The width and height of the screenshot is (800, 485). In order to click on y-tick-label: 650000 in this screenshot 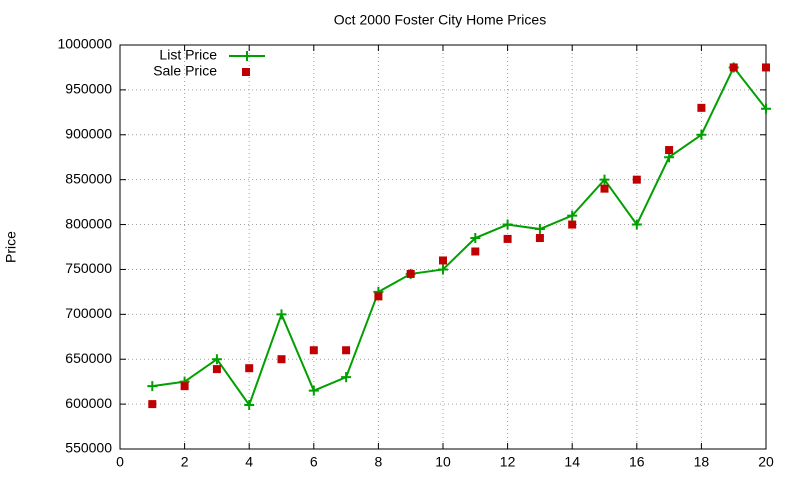, I will do `click(88, 358)`.